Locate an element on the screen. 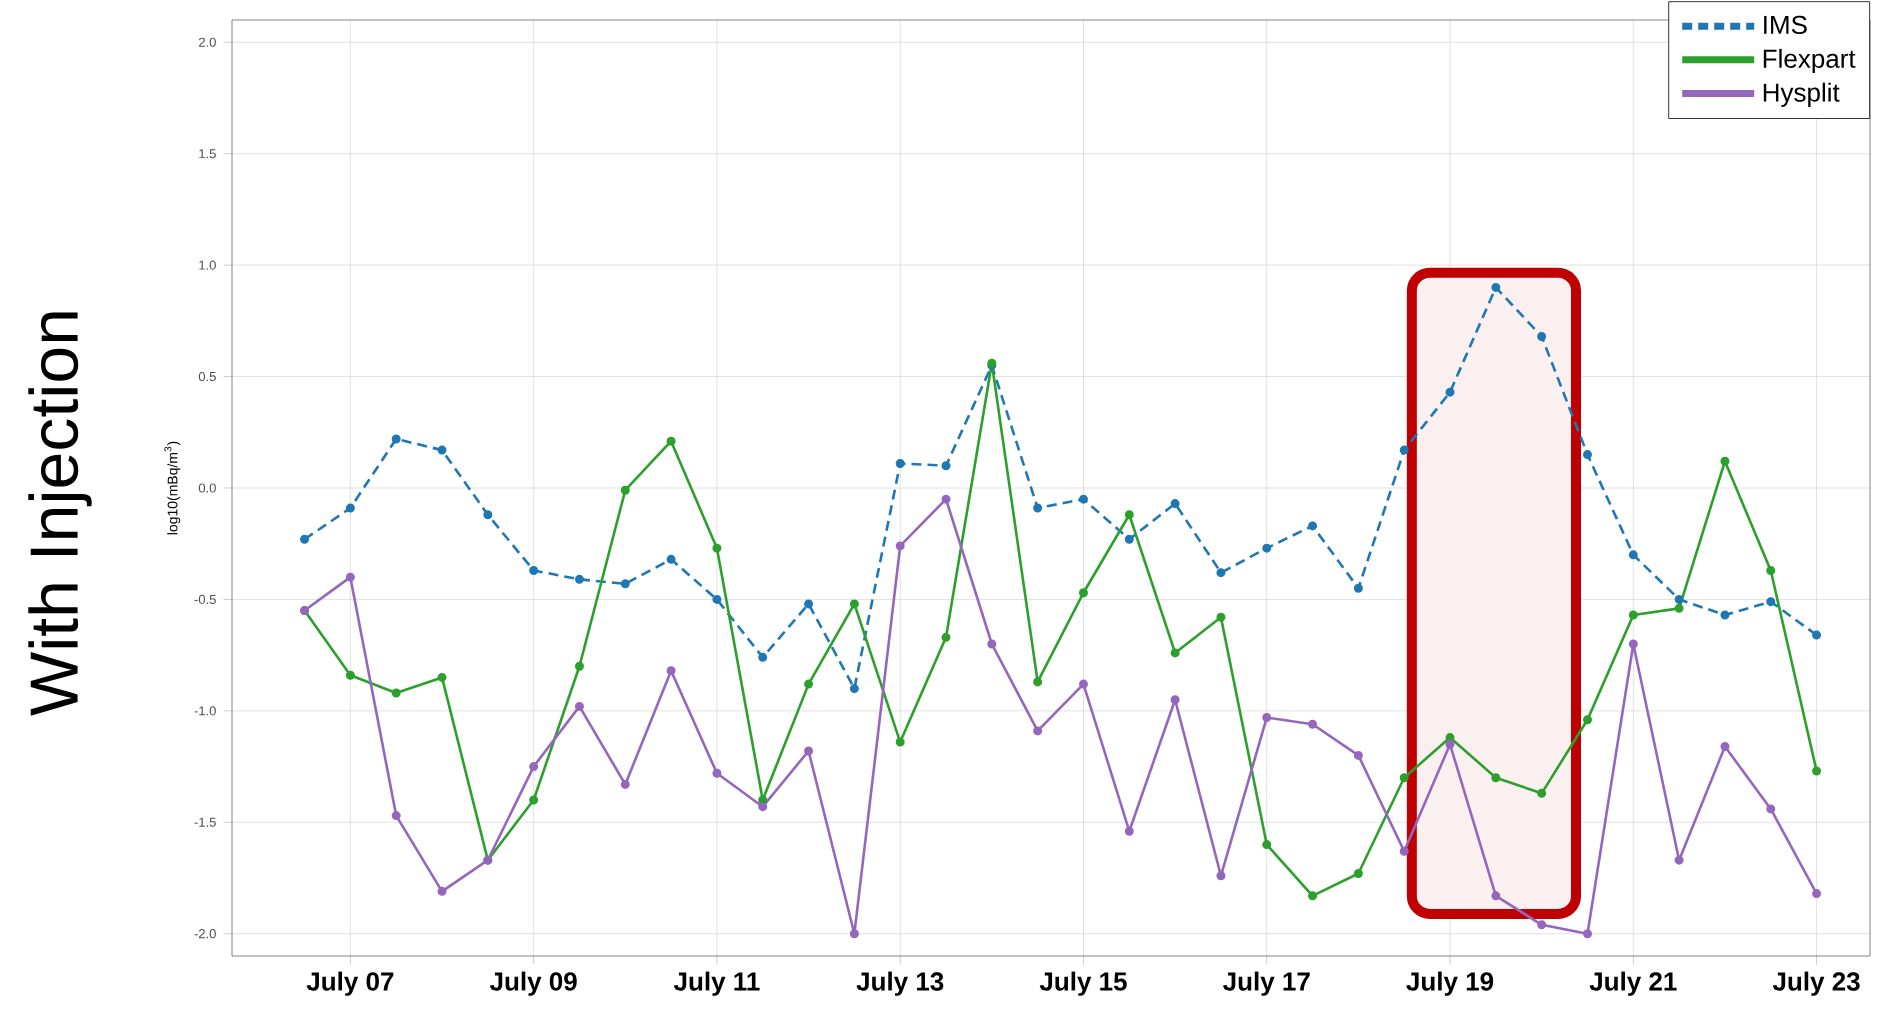 Image resolution: width=1888 pixels, height=1022 pixels. legend-label: IMS is located at coordinates (1785, 25).